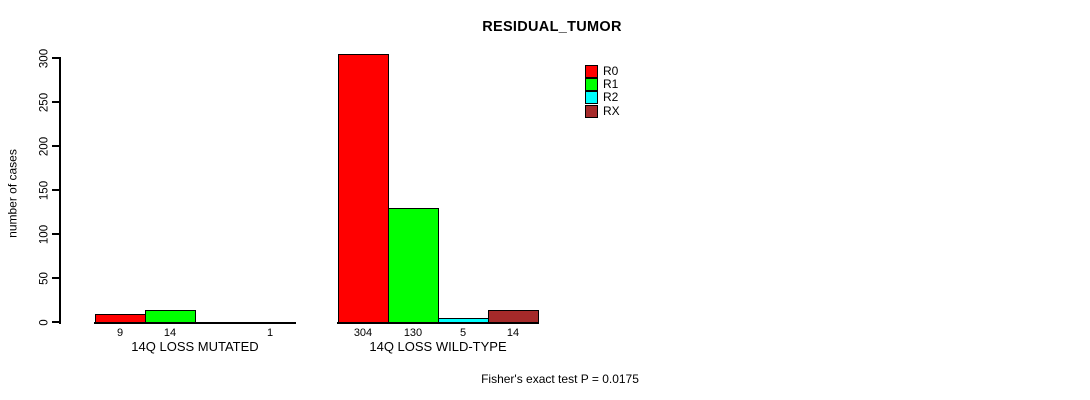 Image resolution: width=1090 pixels, height=400 pixels. What do you see at coordinates (44, 322) in the screenshot?
I see `y-axis-tick-label: 0` at bounding box center [44, 322].